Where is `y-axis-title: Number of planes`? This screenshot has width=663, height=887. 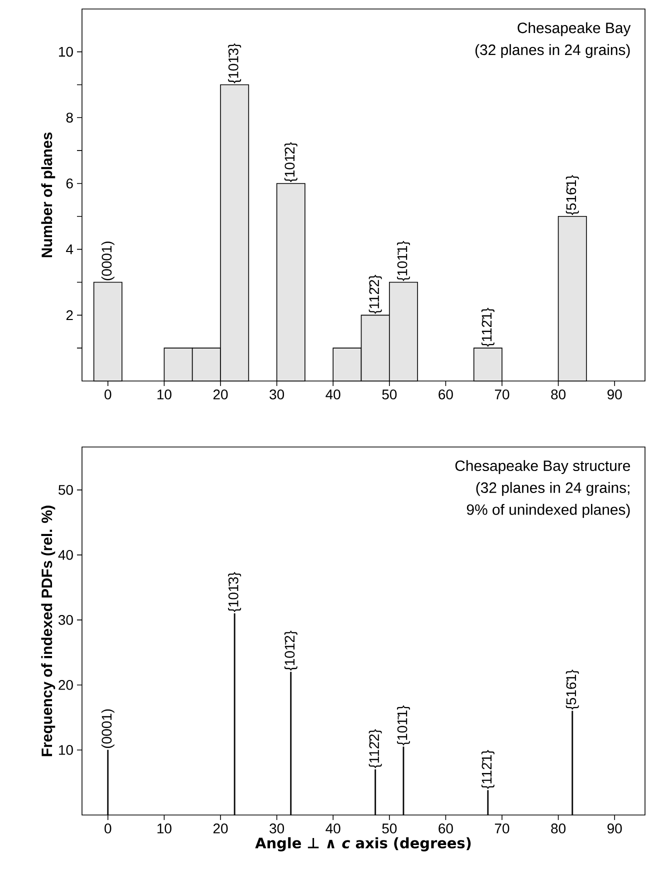
y-axis-title: Number of planes is located at coordinates (48, 195).